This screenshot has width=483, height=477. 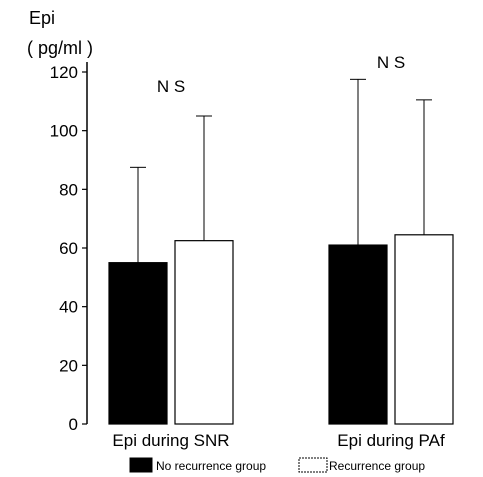 What do you see at coordinates (277, 465) in the screenshot?
I see `legend: No recurrence group Recurrence group` at bounding box center [277, 465].